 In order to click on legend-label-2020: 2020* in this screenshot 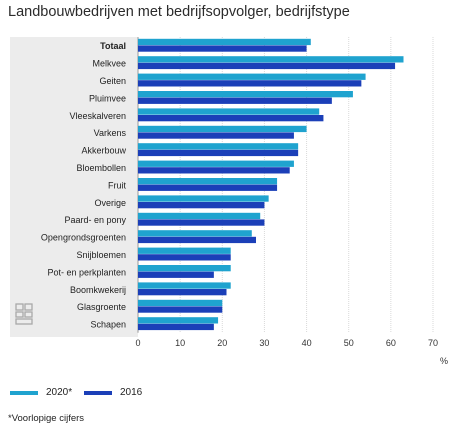, I will do `click(59, 392)`.